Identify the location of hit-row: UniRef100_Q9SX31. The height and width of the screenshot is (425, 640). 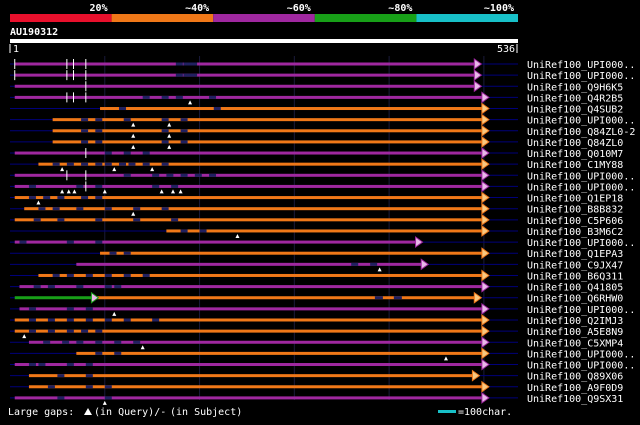
(316, 398).